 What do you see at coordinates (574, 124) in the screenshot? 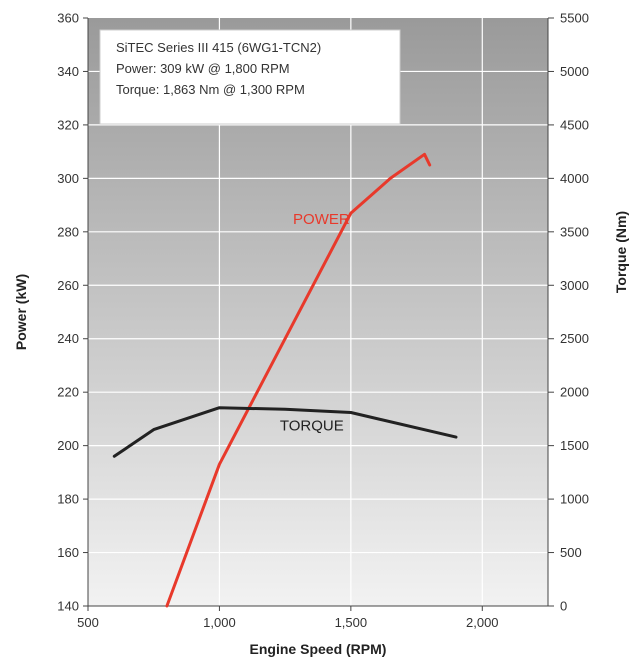
I see `y2-tick-label: 4500` at bounding box center [574, 124].